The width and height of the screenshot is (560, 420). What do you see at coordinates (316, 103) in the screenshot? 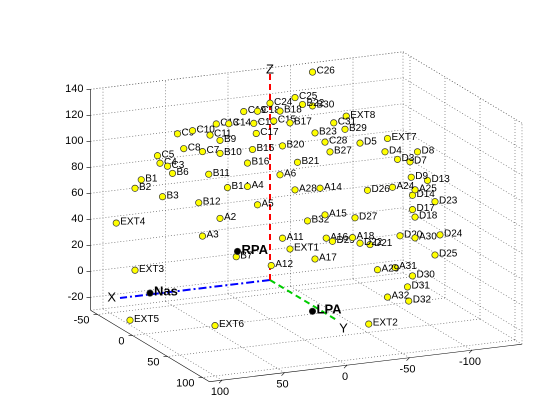
I see `electrode-label: B22` at bounding box center [316, 103].